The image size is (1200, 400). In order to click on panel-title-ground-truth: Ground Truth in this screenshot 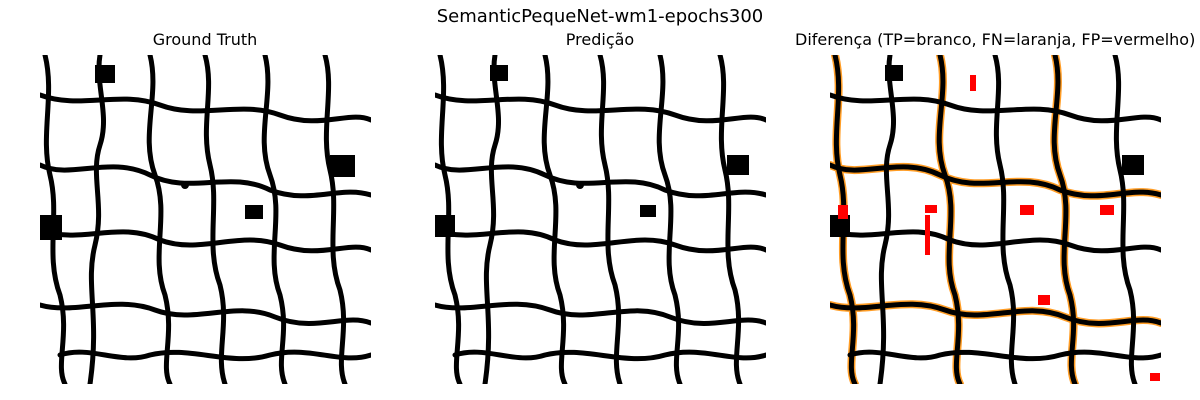, I will do `click(205, 39)`.